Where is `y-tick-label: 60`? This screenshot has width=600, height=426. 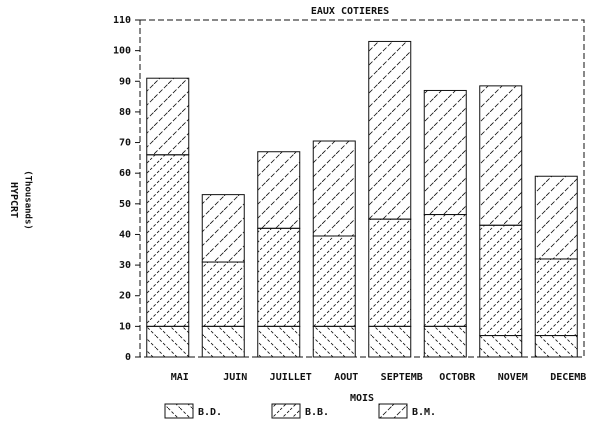 y-tick-label: 60 is located at coordinates (125, 173).